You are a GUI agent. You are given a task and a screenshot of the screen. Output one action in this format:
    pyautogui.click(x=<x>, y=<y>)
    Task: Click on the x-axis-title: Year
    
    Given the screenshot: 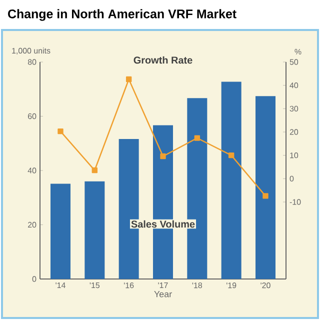 What is the action you would take?
    pyautogui.click(x=163, y=294)
    